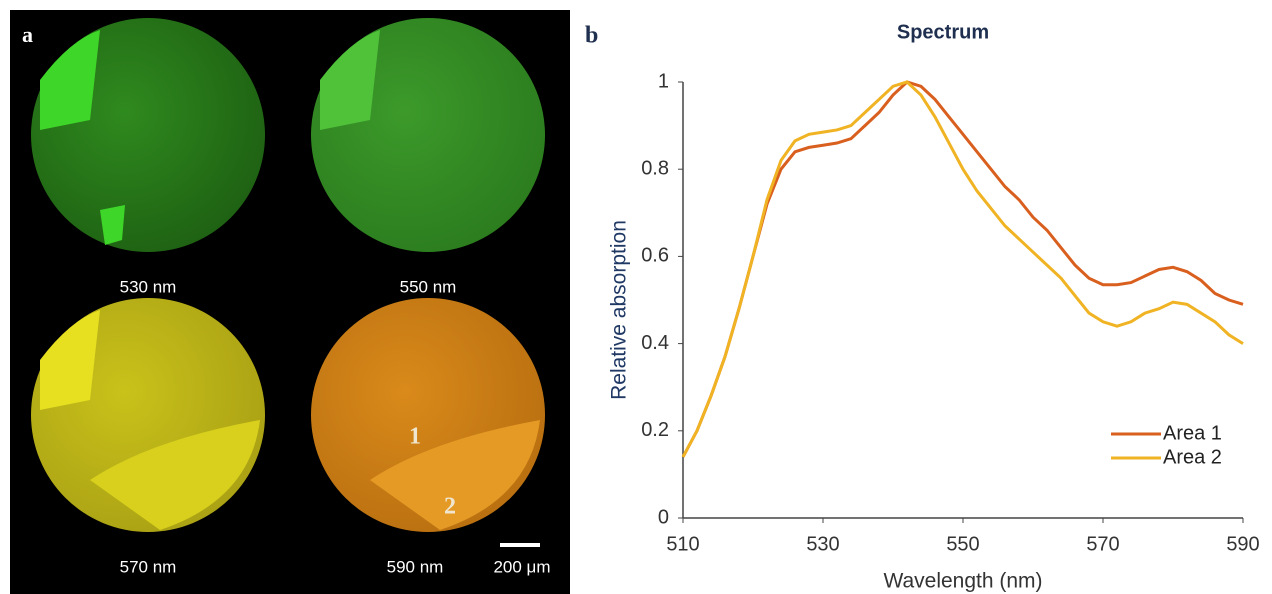 The width and height of the screenshot is (1272, 594). What do you see at coordinates (450, 507) in the screenshot?
I see `area-mark: 2` at bounding box center [450, 507].